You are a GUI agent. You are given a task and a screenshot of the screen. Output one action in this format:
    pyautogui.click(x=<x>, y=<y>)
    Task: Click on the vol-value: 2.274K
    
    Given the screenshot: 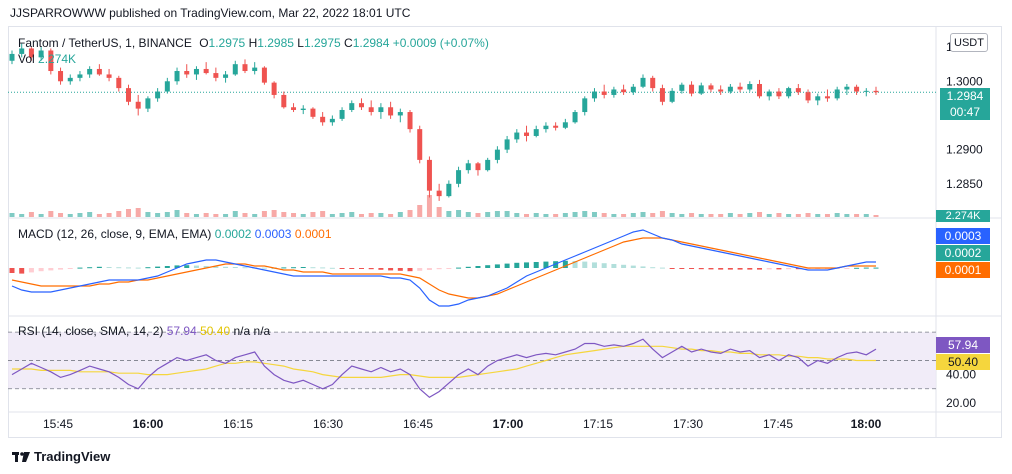 What is the action you would take?
    pyautogui.click(x=57, y=59)
    